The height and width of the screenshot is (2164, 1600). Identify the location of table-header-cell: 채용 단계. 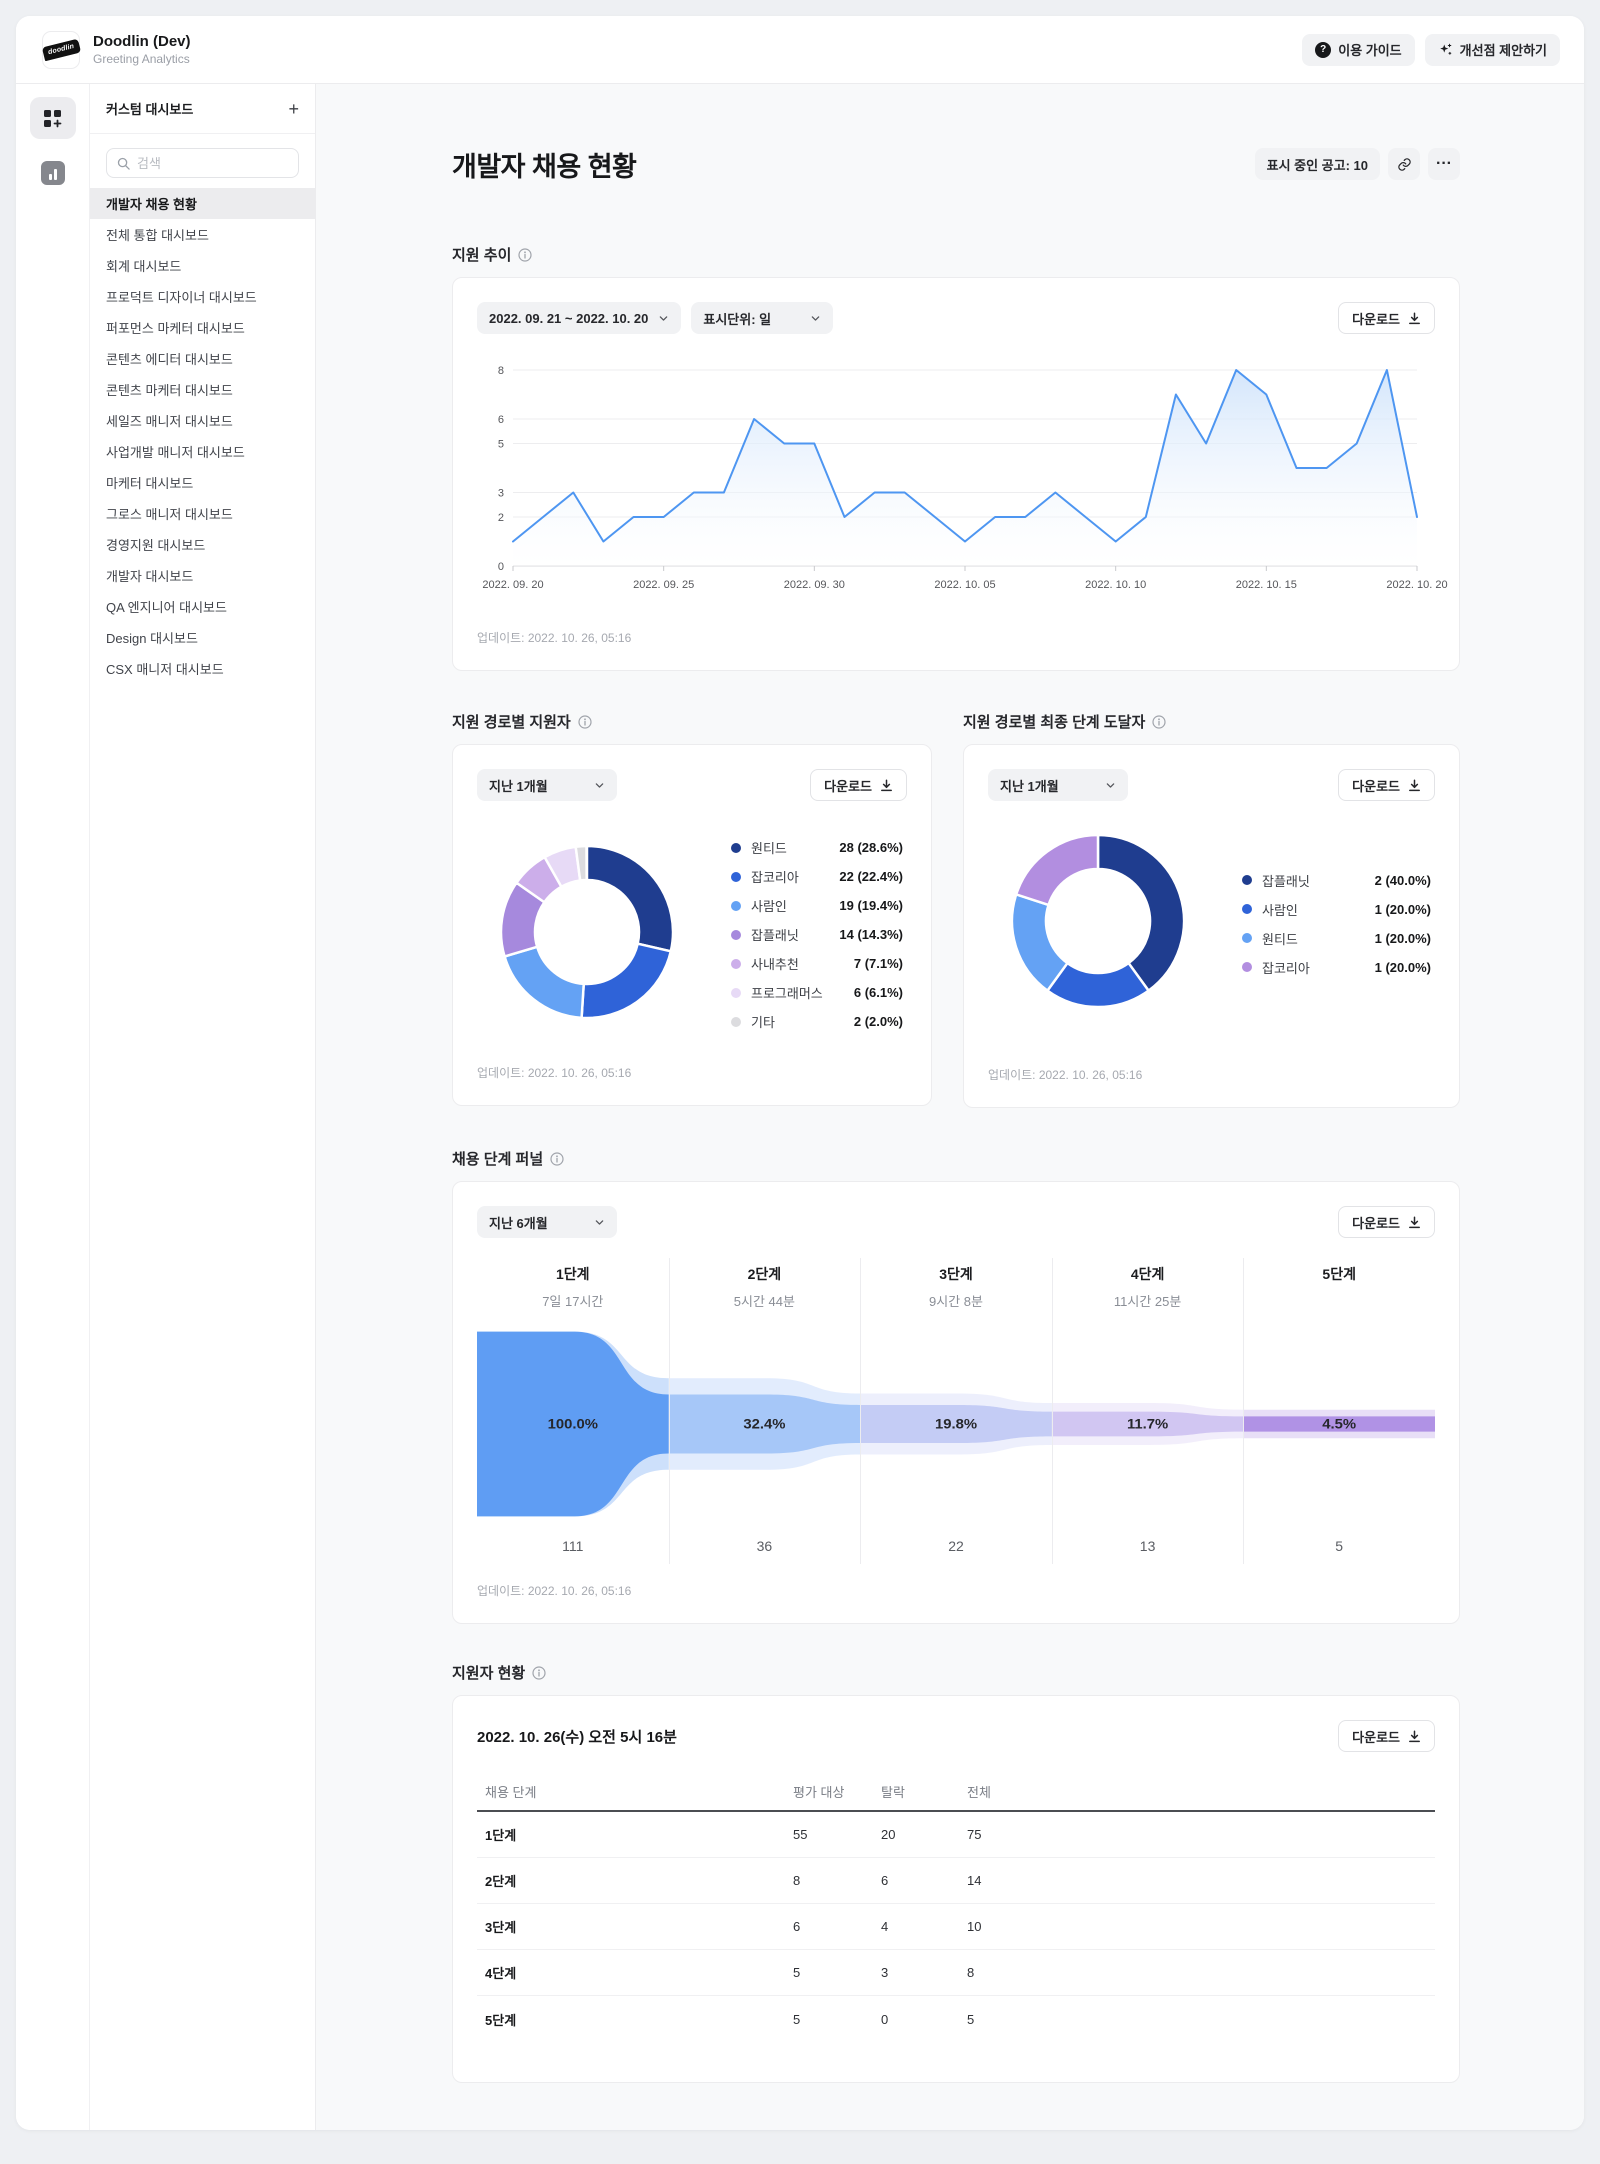
(511, 1792).